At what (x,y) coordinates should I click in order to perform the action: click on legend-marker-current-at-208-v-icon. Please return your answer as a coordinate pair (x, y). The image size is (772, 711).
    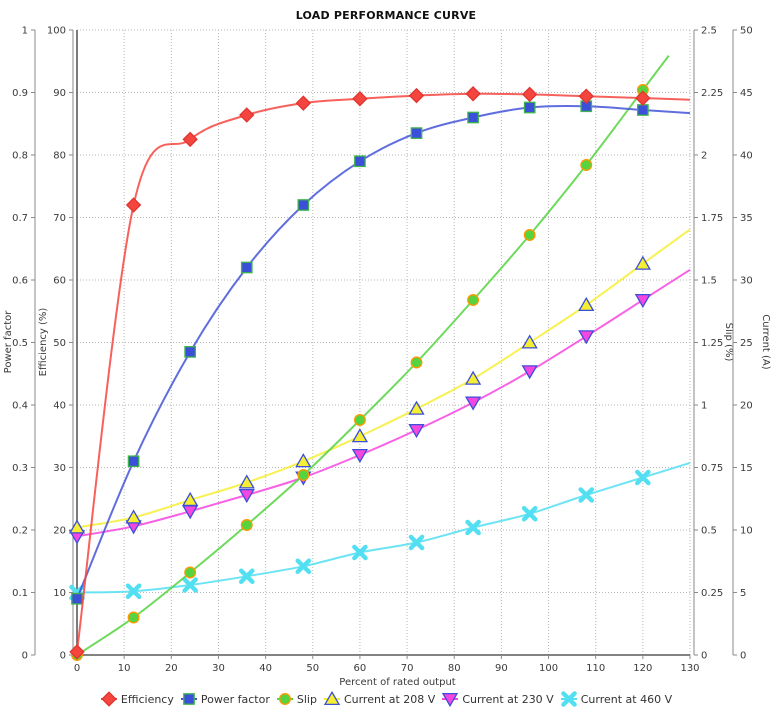
    Looking at the image, I should click on (332, 698).